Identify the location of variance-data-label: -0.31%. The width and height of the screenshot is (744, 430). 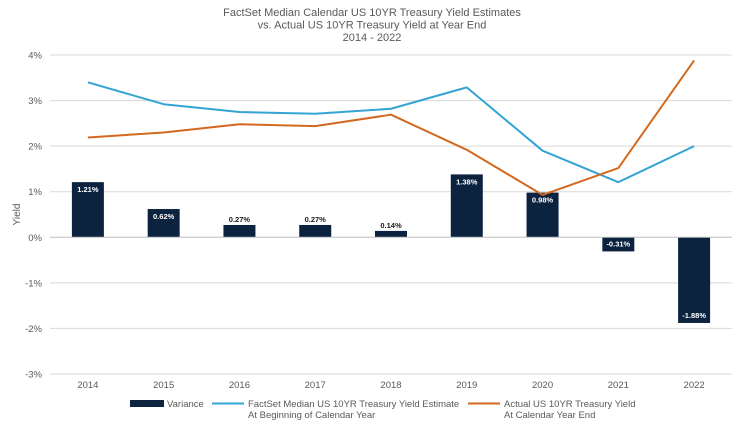
(618, 243).